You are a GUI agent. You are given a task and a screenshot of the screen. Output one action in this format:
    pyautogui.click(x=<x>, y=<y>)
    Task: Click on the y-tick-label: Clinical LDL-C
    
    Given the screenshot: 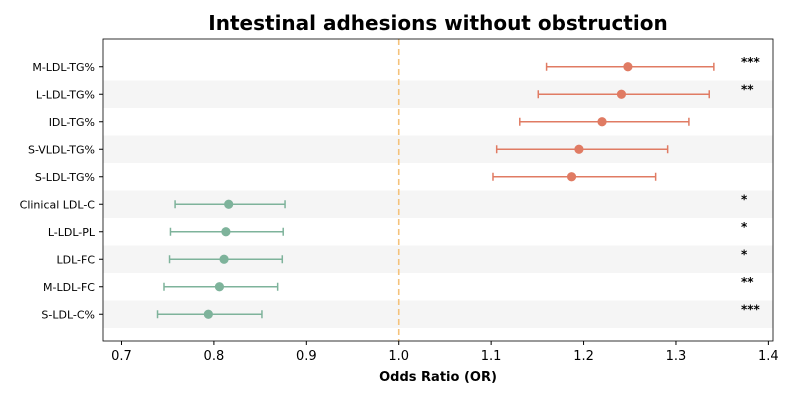 What is the action you would take?
    pyautogui.click(x=58, y=204)
    